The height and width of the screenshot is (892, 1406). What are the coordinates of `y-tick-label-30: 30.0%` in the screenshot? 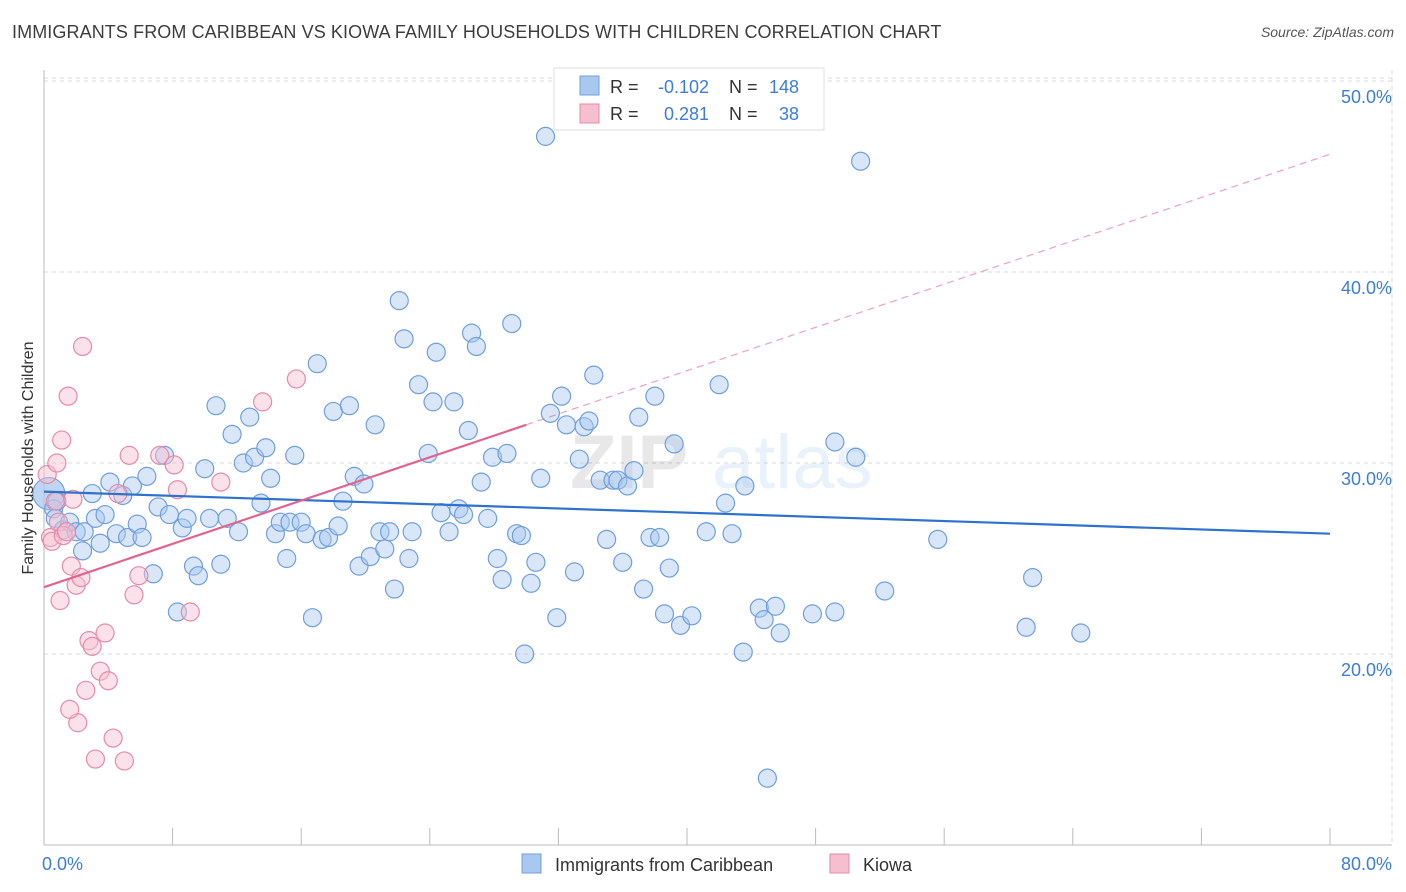 It's located at (1366, 479).